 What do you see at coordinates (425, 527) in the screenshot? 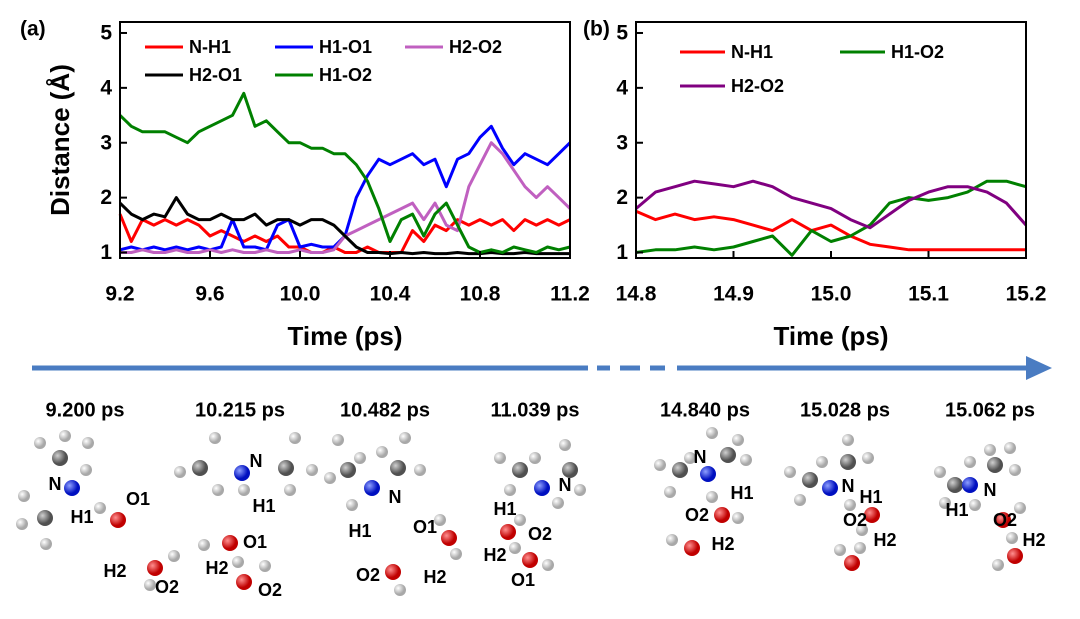
I see `atom-label: O1` at bounding box center [425, 527].